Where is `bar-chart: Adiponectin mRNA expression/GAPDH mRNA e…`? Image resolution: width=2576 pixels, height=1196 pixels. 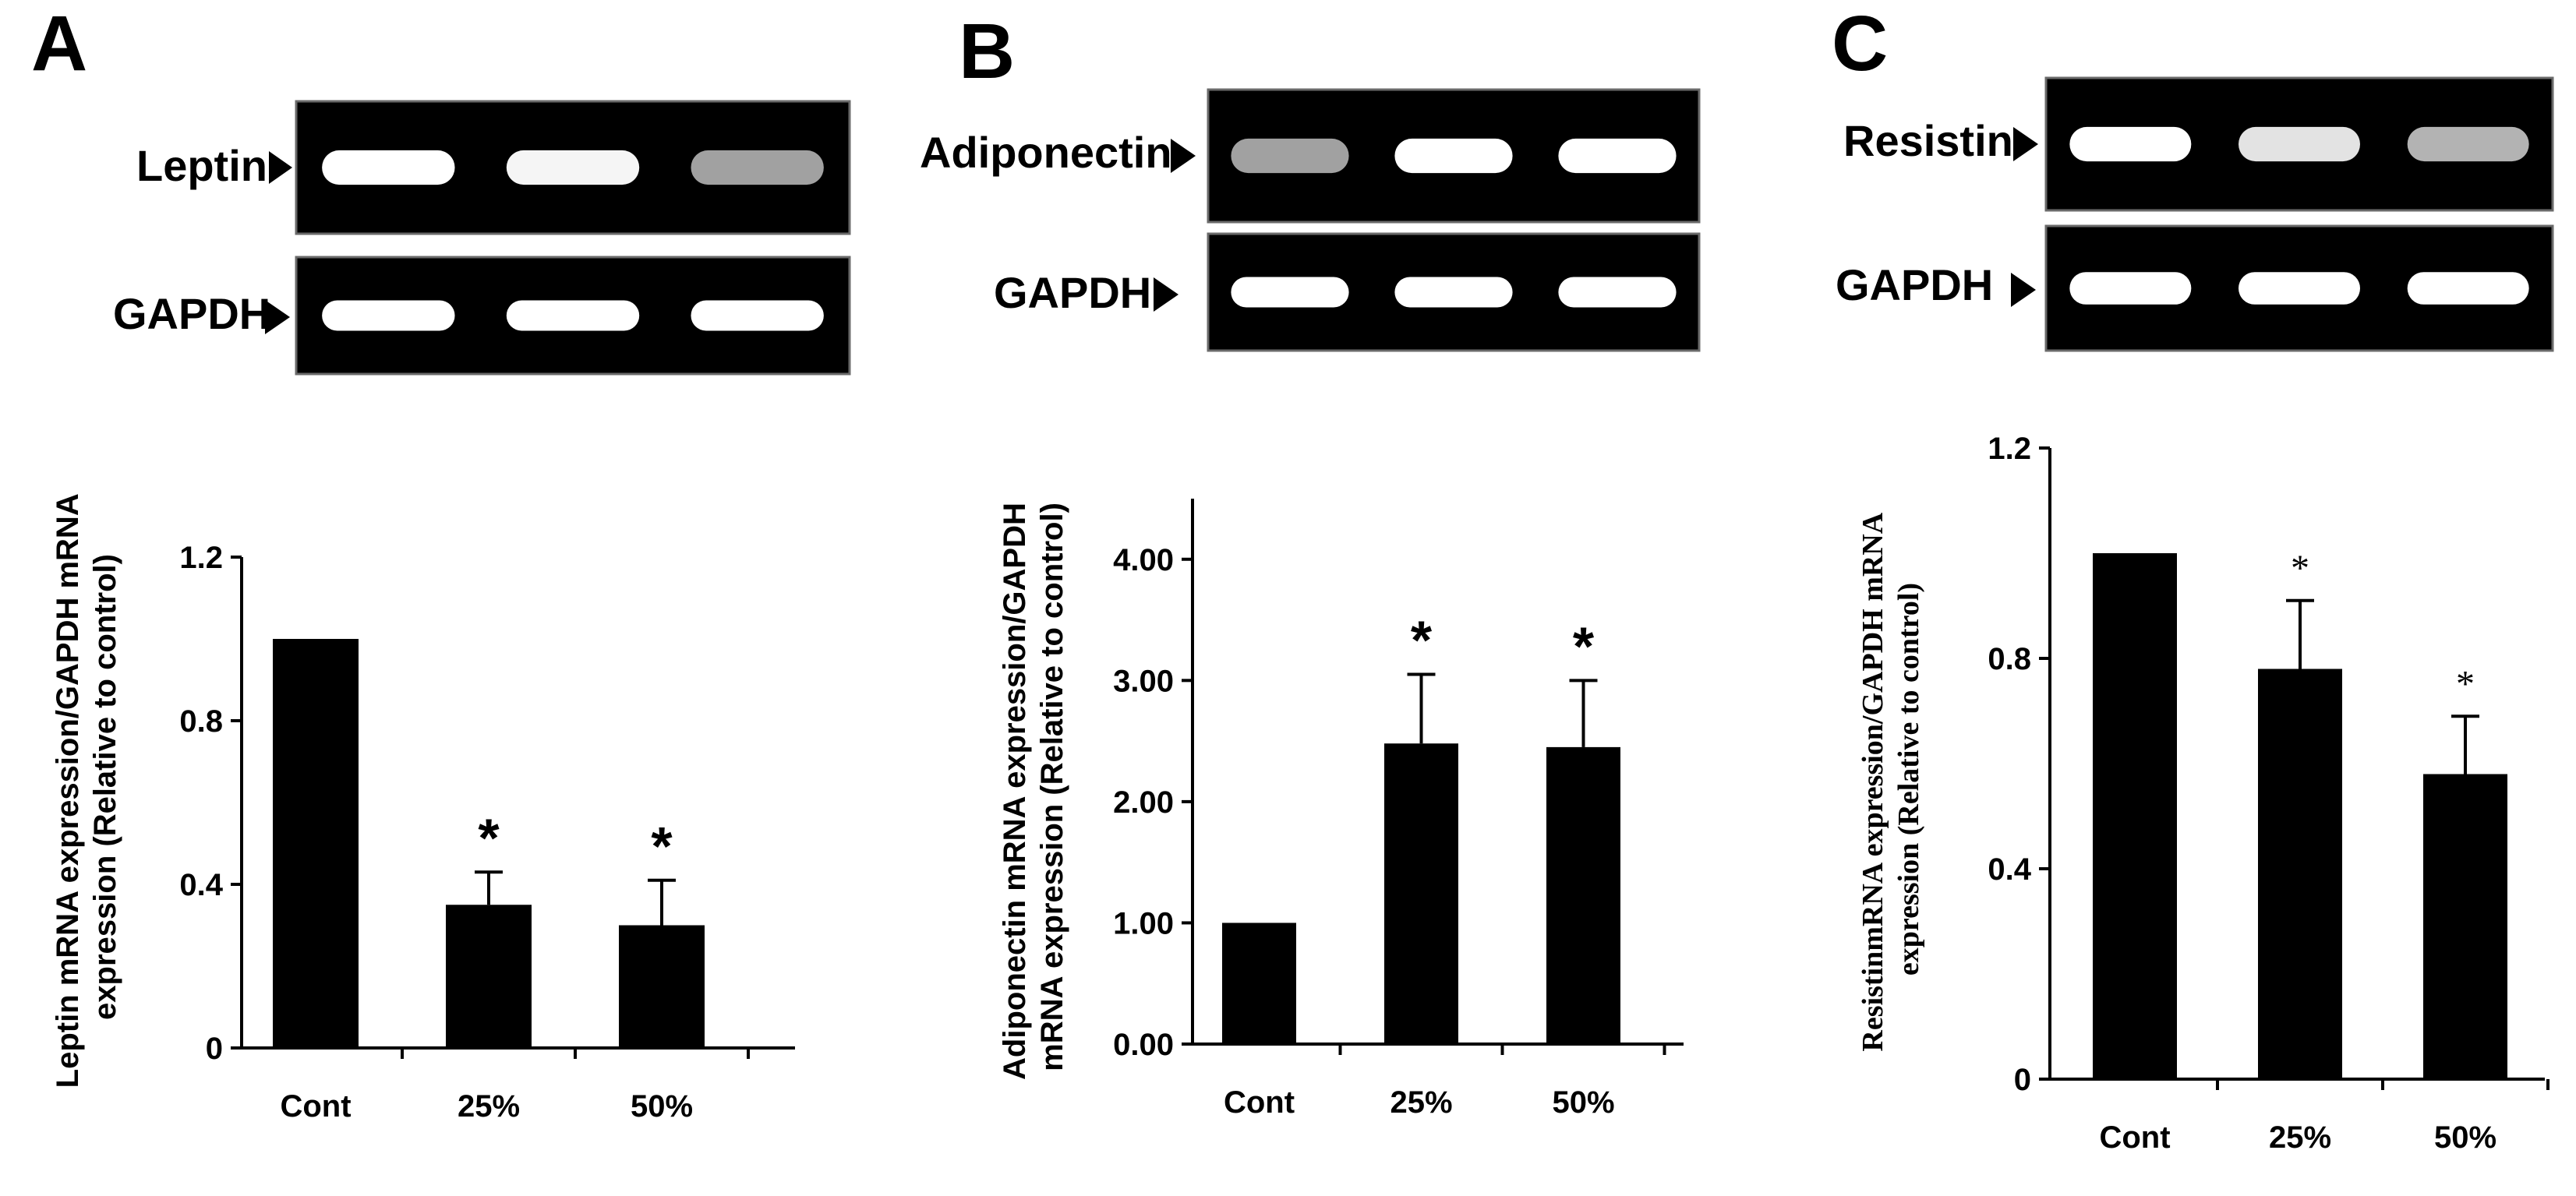 bar-chart: Adiponectin mRNA expression/GAPDH mRNA e… is located at coordinates (1341, 807).